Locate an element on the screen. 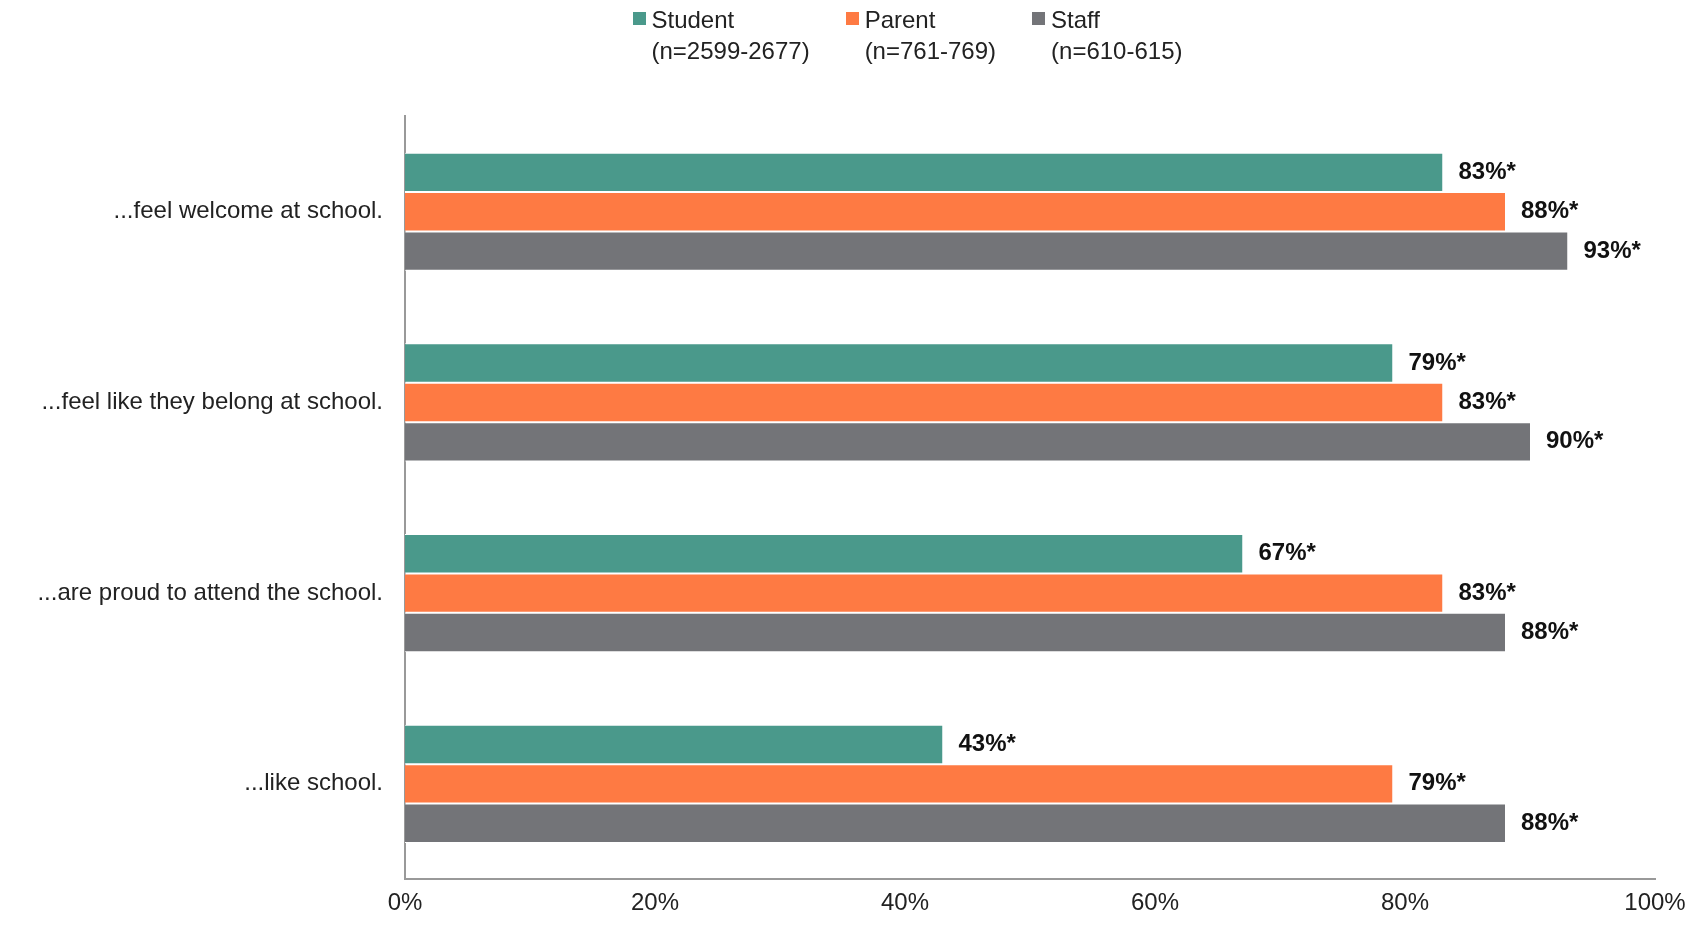 This screenshot has width=1705, height=936. y-tick-label: ...feel like they belong at school. is located at coordinates (212, 401).